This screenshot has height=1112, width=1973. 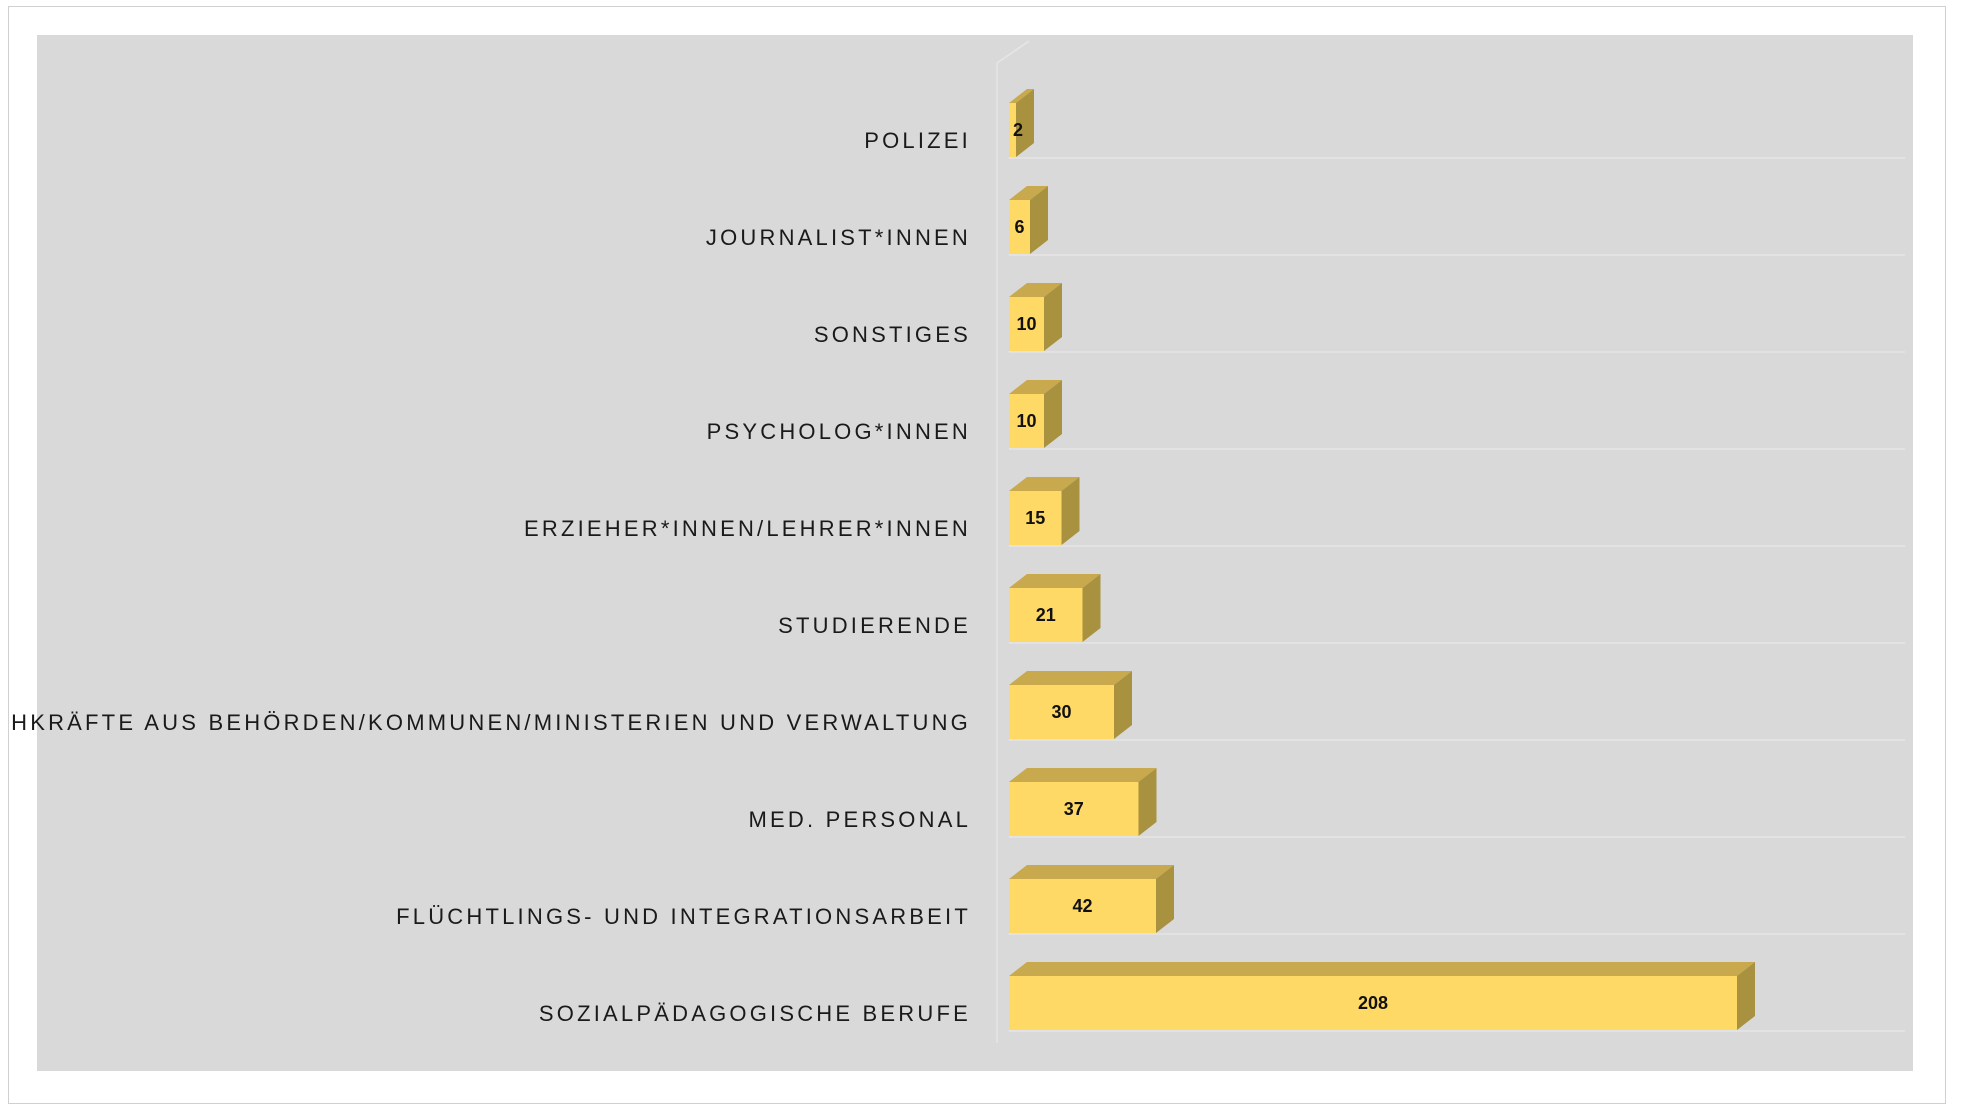 I want to click on data-label: 30, so click(x=1061, y=712).